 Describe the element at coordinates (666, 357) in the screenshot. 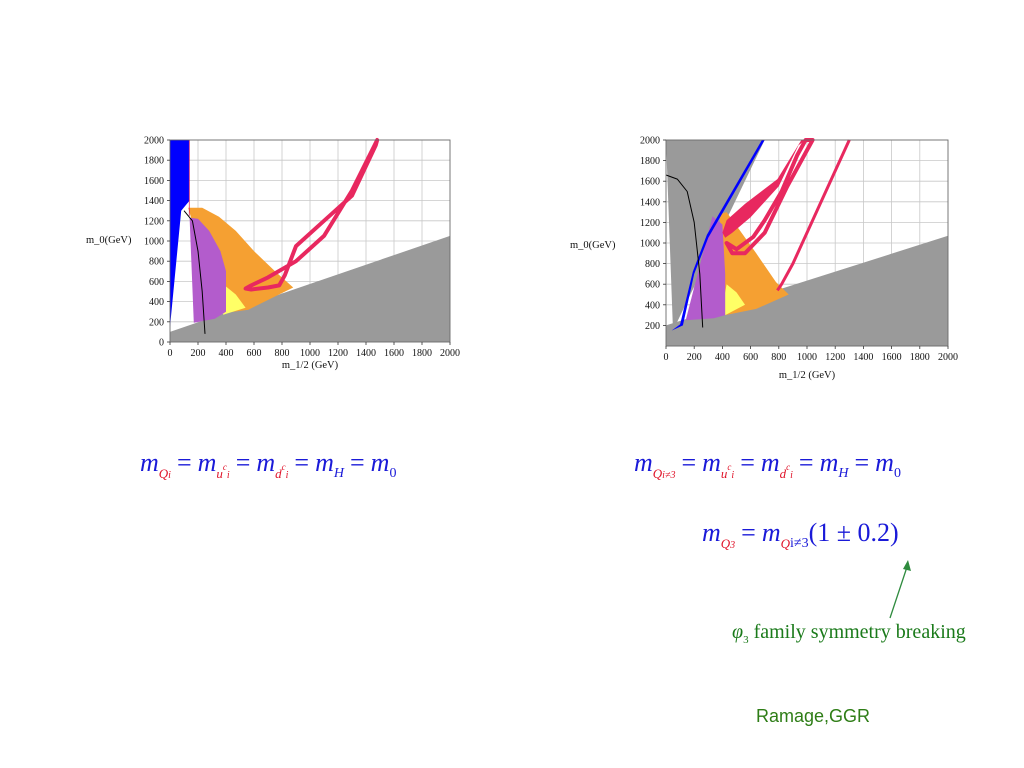

I see `x-tick-label: 0` at that location.